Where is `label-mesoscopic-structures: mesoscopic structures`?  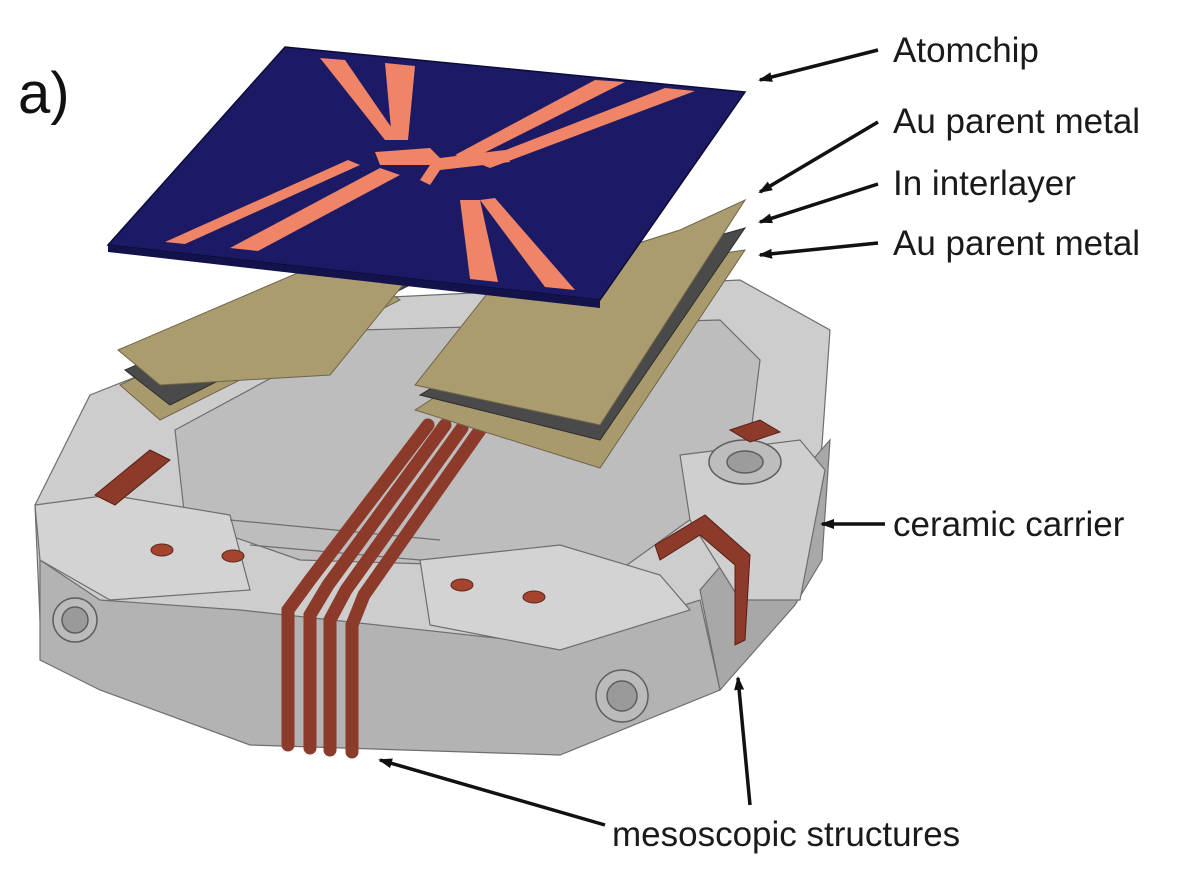 label-mesoscopic-structures: mesoscopic structures is located at coordinates (786, 834).